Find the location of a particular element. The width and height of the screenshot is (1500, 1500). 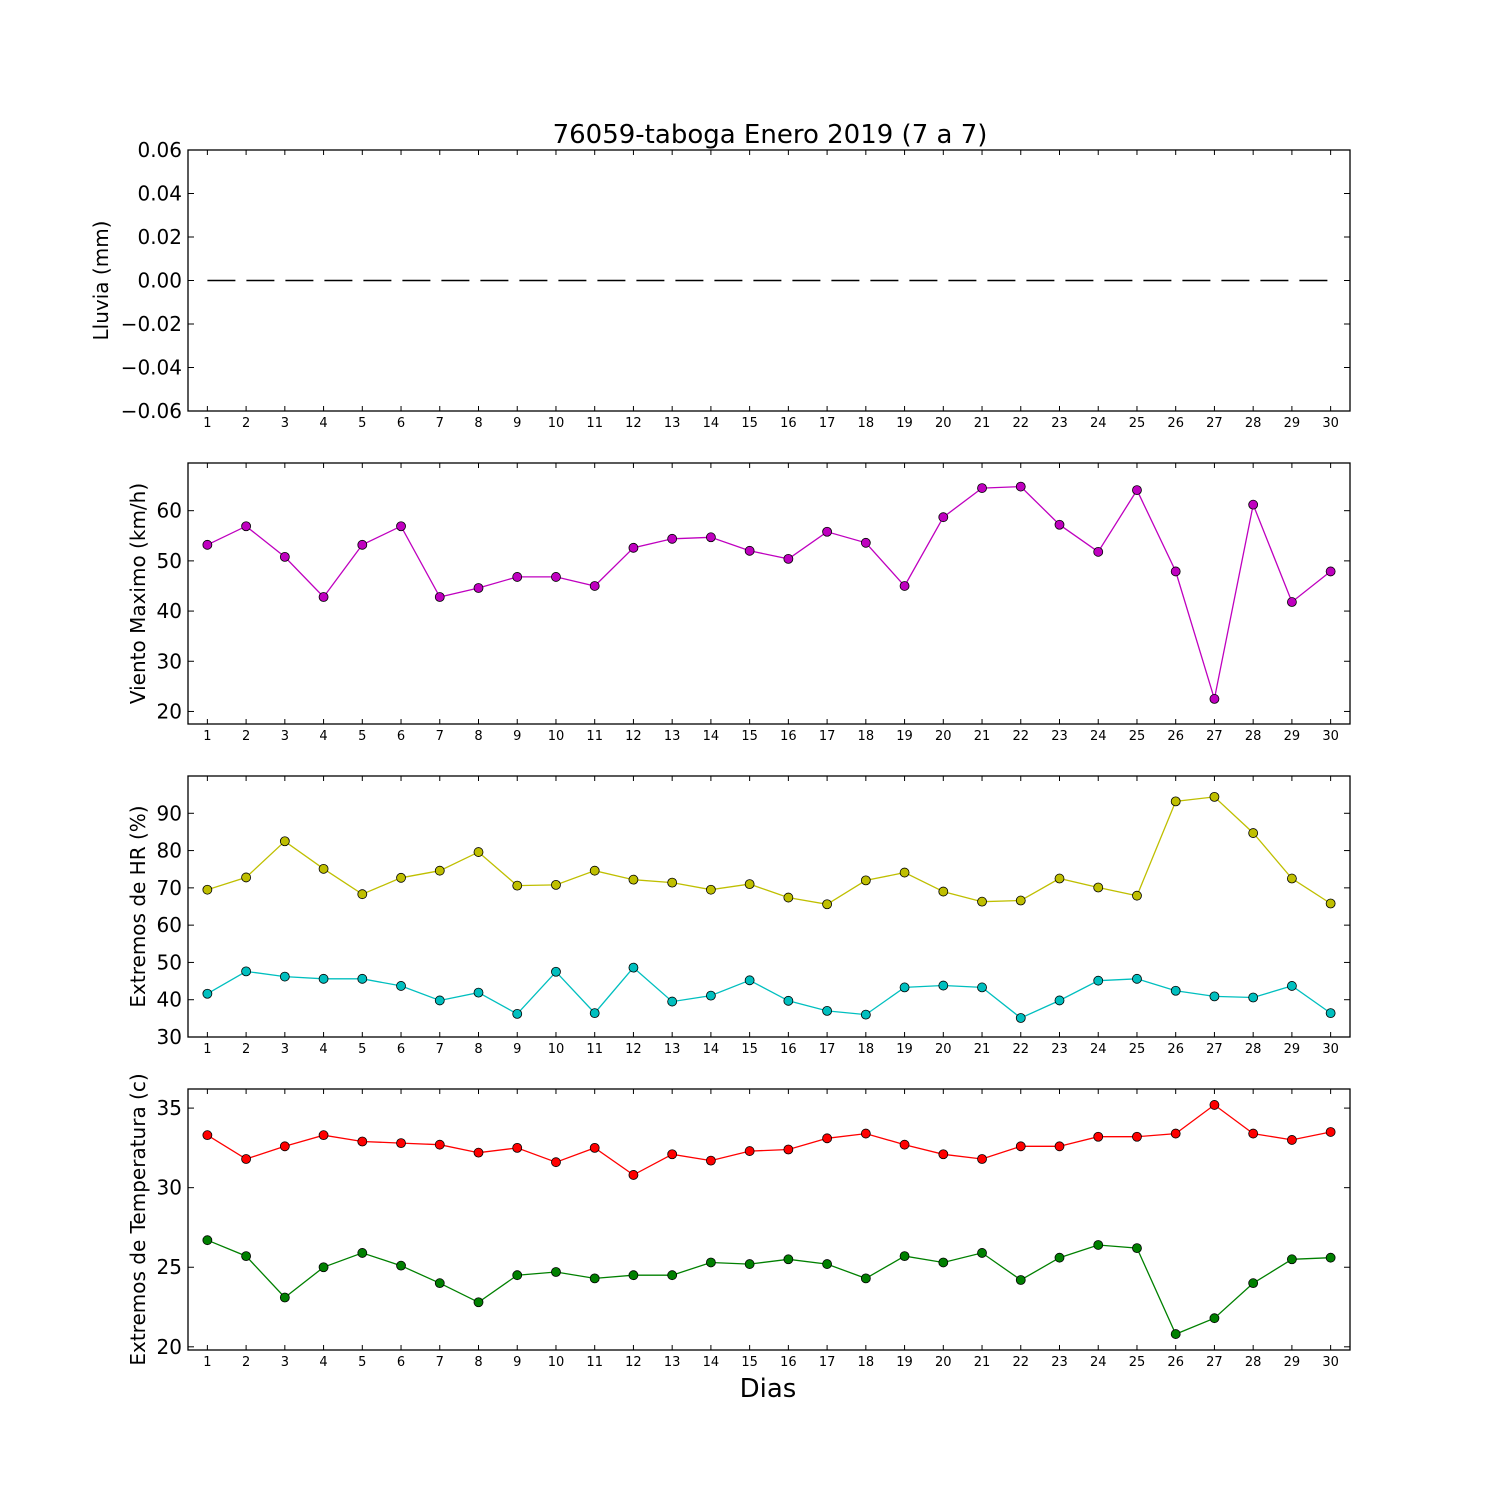

x-tick-label: 14 is located at coordinates (711, 1049).